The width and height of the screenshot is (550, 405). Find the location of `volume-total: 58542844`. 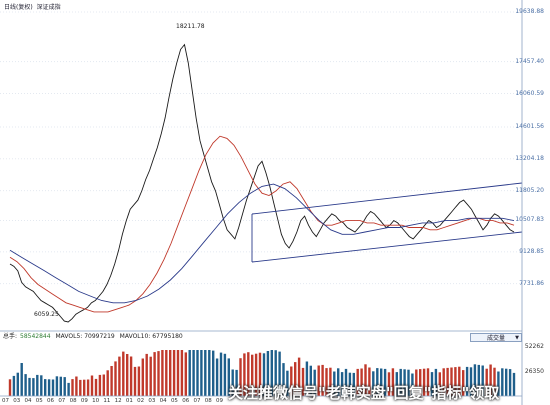

volume-total: 58542844 is located at coordinates (35, 336).